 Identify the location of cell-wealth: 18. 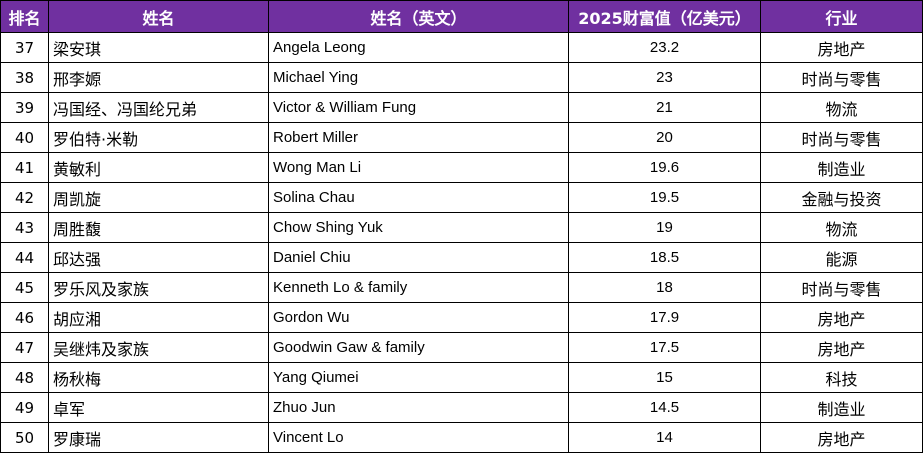
(664, 287).